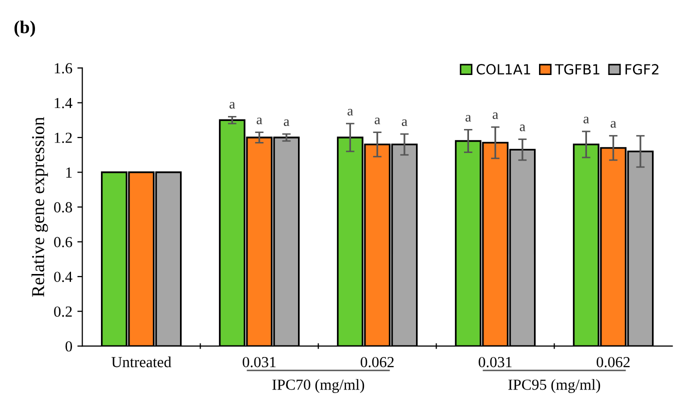 This screenshot has width=686, height=412. What do you see at coordinates (63, 207) in the screenshot?
I see `y-tick-label: 0.8` at bounding box center [63, 207].